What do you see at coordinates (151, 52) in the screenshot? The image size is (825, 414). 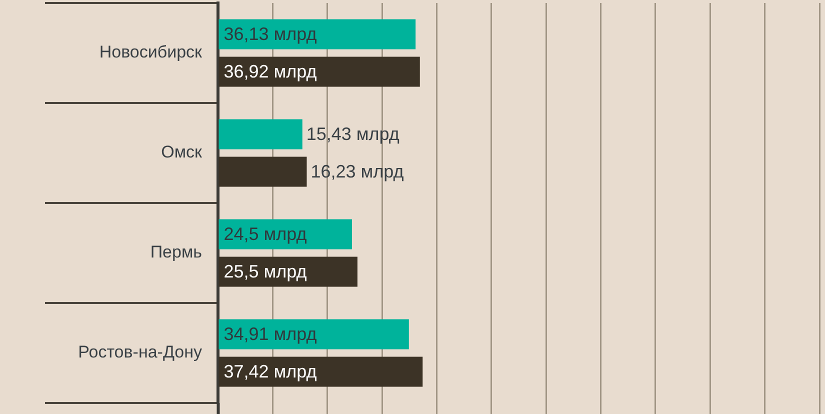 I see `y-tick-label: Новосибирск` at bounding box center [151, 52].